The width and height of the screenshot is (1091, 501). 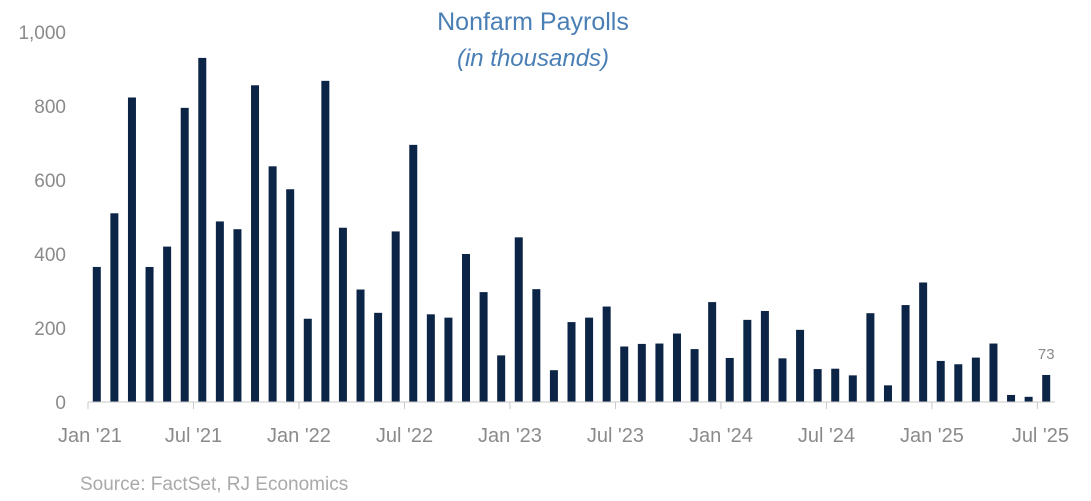 I want to click on x-tick-label: Jan '22, so click(x=299, y=436).